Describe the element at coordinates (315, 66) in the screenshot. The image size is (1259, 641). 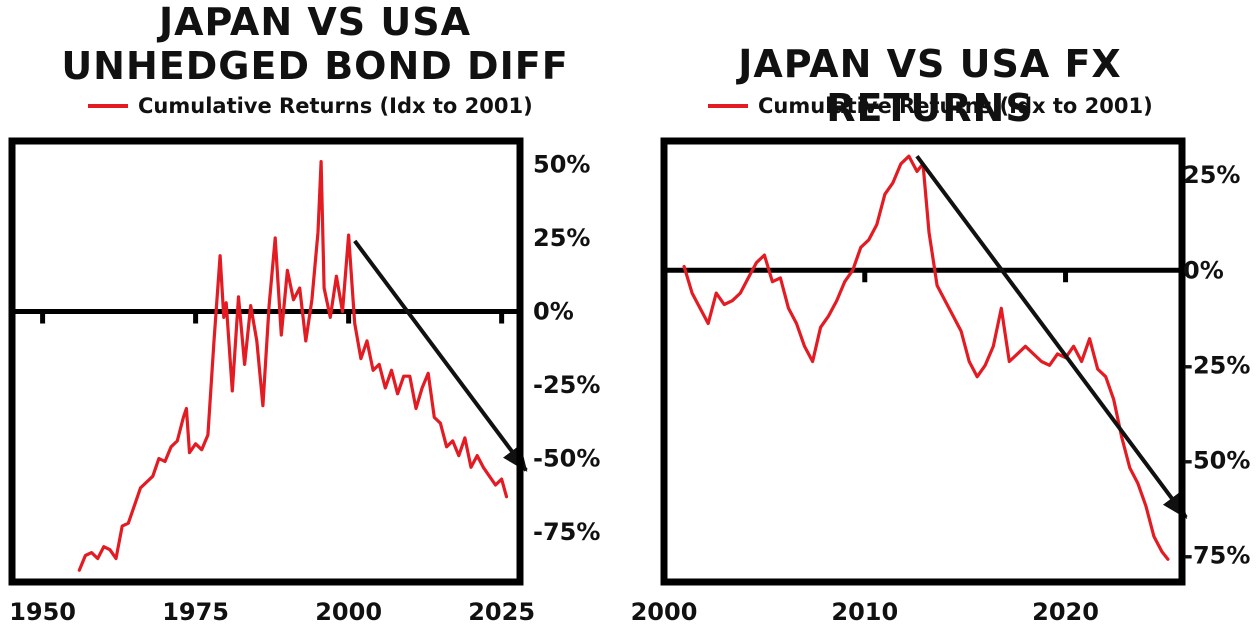
I see `chart-title-line-2: UNHEDGED BOND DIFF` at that location.